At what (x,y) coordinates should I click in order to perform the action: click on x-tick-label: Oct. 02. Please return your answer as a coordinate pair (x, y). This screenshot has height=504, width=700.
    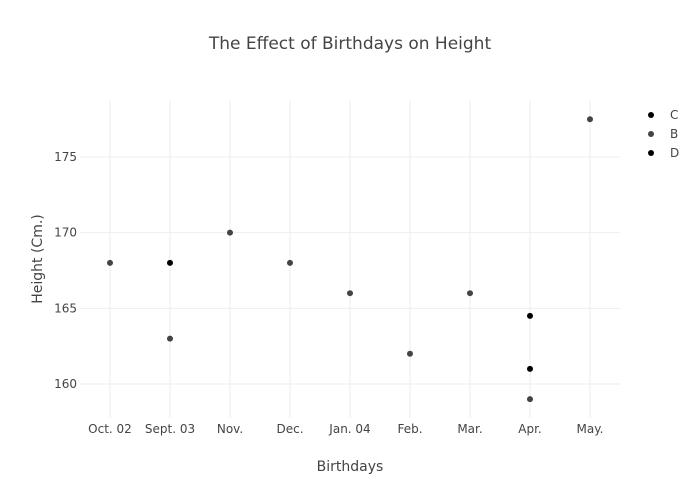
    Looking at the image, I should click on (110, 429).